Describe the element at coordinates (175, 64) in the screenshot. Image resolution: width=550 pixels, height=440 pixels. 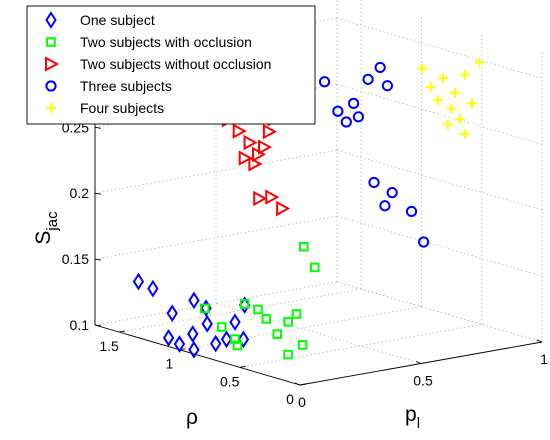
I see `legend-label: Two subjects without occlusion` at that location.